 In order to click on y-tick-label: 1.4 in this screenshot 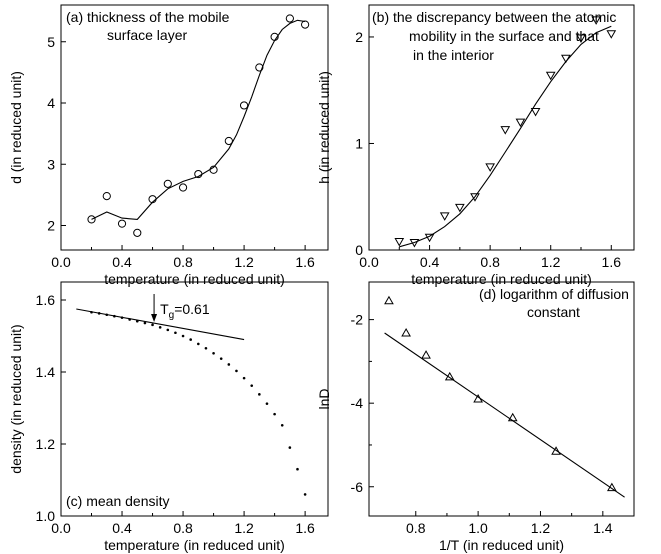, I will do `click(46, 372)`.